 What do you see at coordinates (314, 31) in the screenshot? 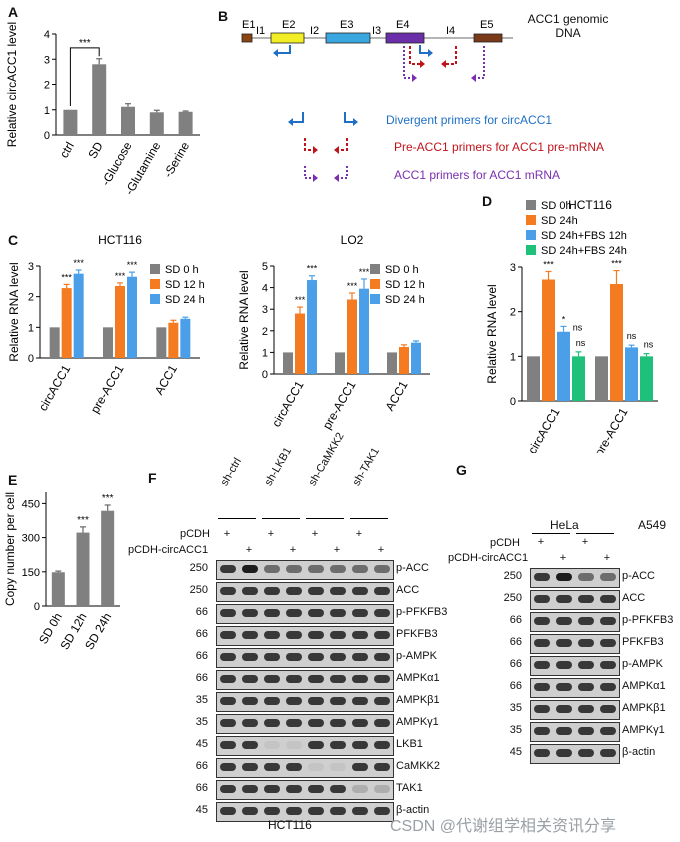
I see `segment-i2: I2` at bounding box center [314, 31].